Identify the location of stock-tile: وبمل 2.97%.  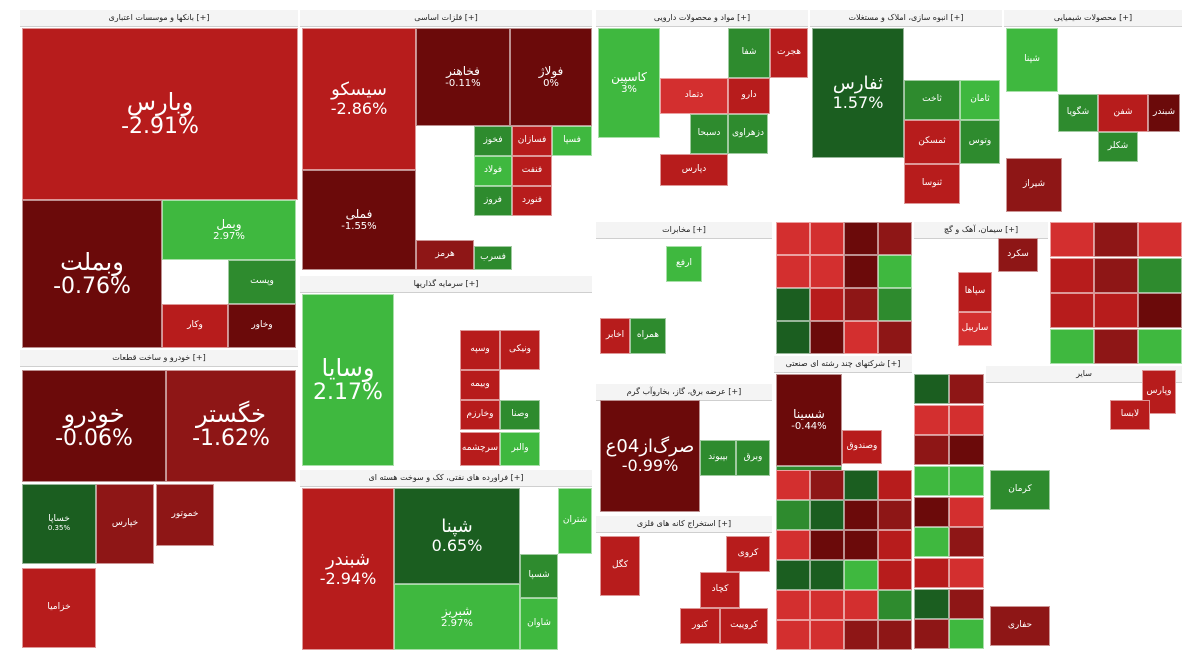
(229, 230).